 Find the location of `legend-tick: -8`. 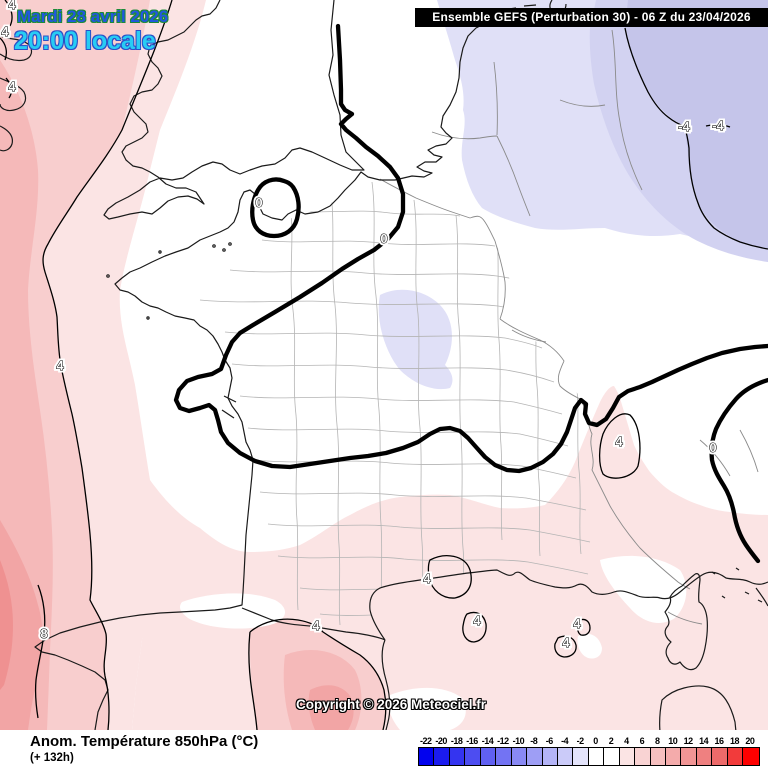

legend-tick: -8 is located at coordinates (534, 741).